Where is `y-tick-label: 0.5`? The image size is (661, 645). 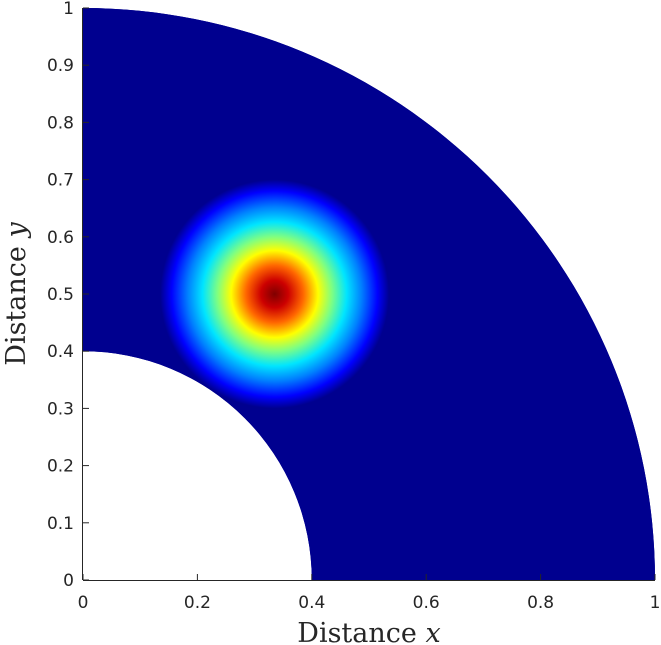 y-tick-label: 0.5 is located at coordinates (60, 295).